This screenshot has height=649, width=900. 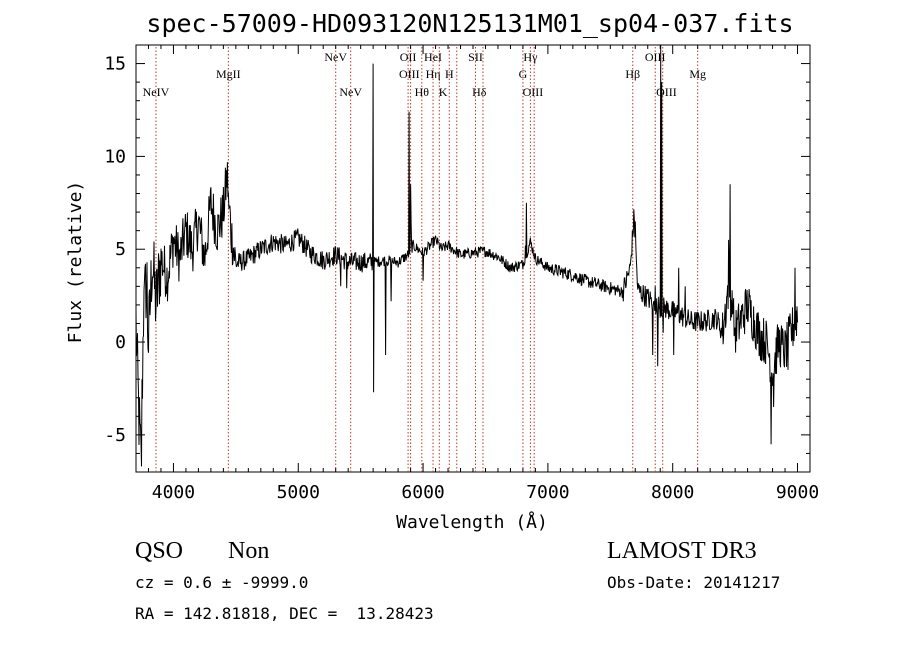 What do you see at coordinates (115, 64) in the screenshot?
I see `y-tick-label: 15` at bounding box center [115, 64].